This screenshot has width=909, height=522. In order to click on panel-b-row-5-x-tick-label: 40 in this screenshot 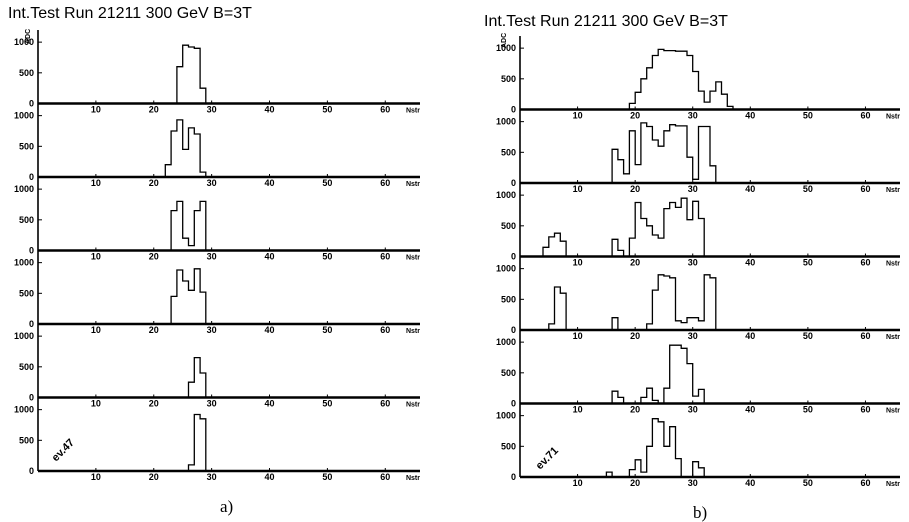, I will do `click(750, 410)`.